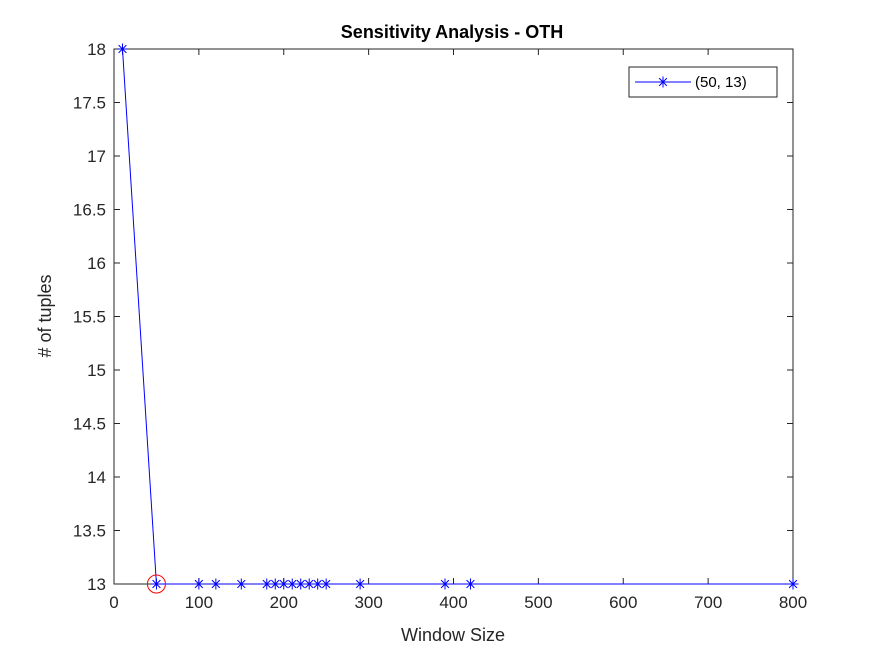 The width and height of the screenshot is (875, 656). What do you see at coordinates (96, 263) in the screenshot?
I see `y-tick-label: 16` at bounding box center [96, 263].